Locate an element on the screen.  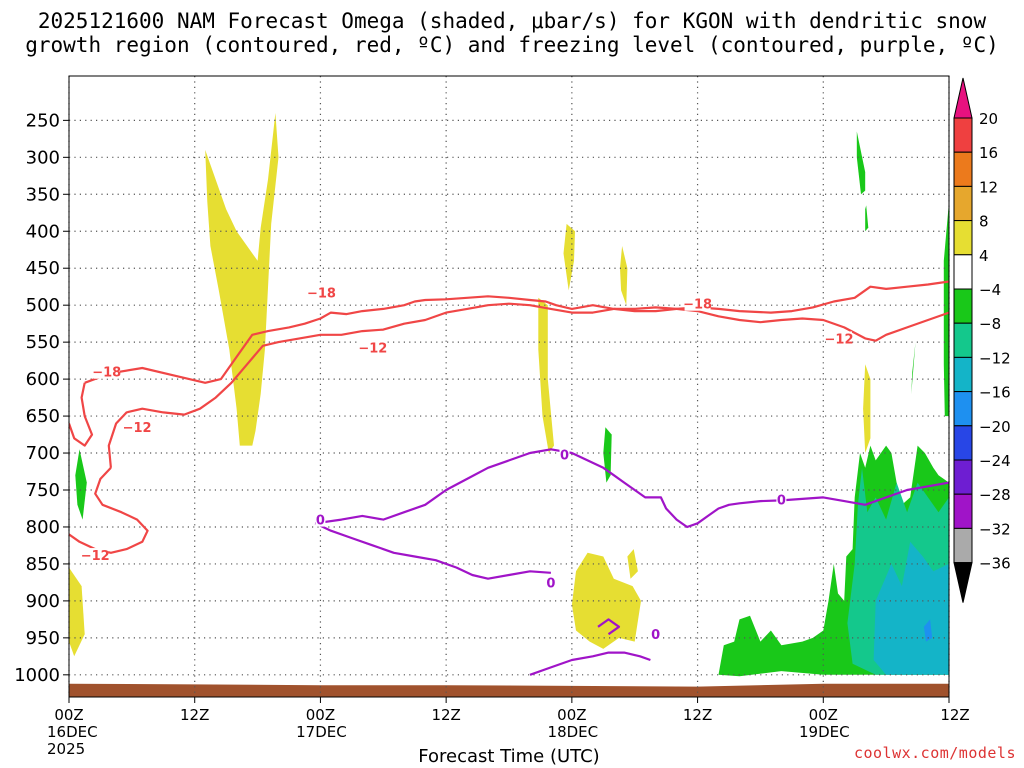
colorbar-label: −4 is located at coordinates (990, 290).